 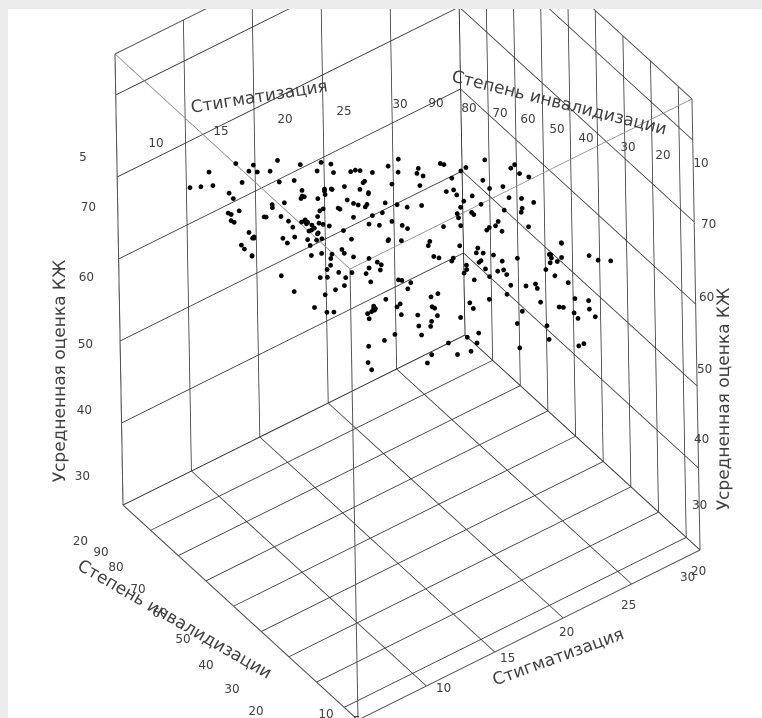 I want to click on y-tick-top: 20, so click(x=662, y=155).